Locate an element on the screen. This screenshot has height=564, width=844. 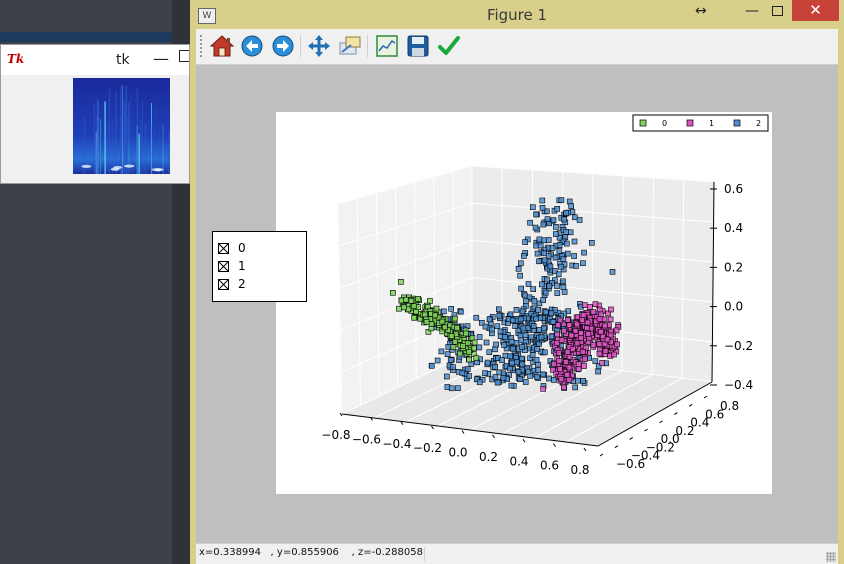
configure-subplots-button is located at coordinates (387, 46).